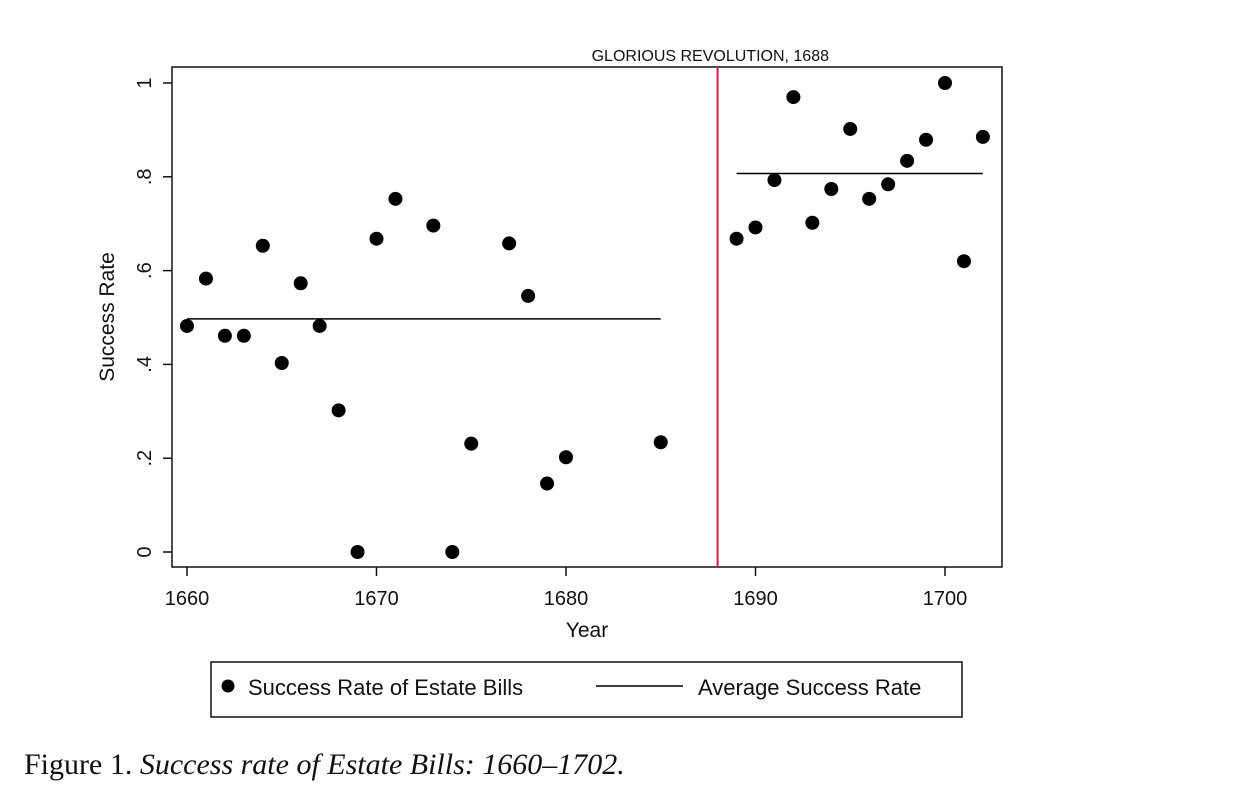 The image size is (1260, 794). I want to click on y-tick-label: 0, so click(145, 551).